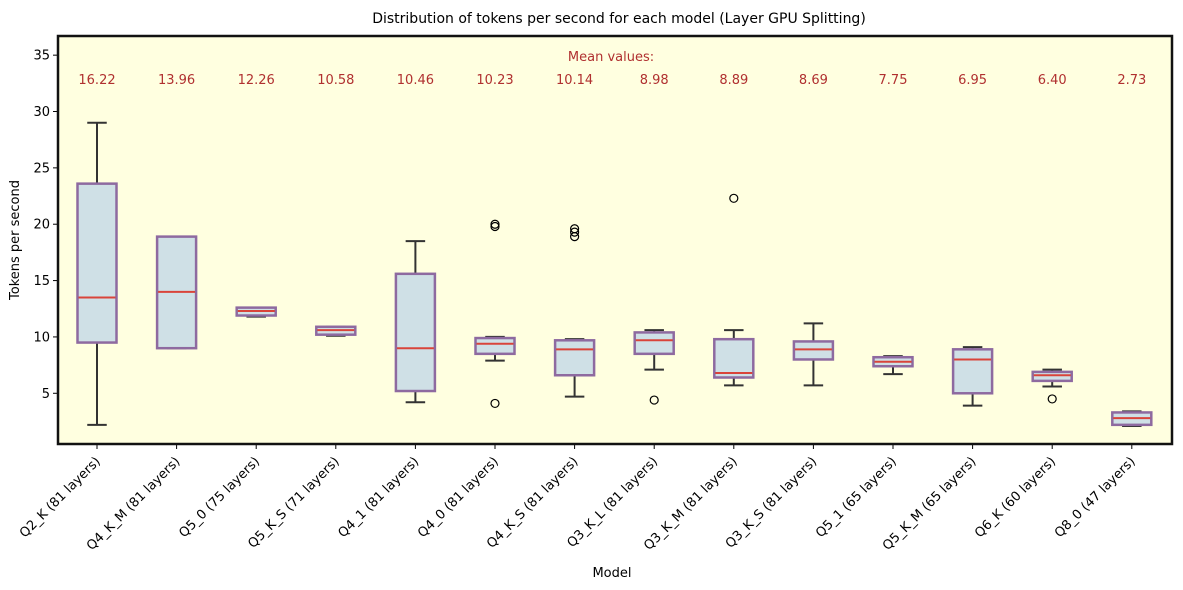 This screenshot has width=1183, height=590. I want to click on x-axis-label: Model, so click(611, 573).